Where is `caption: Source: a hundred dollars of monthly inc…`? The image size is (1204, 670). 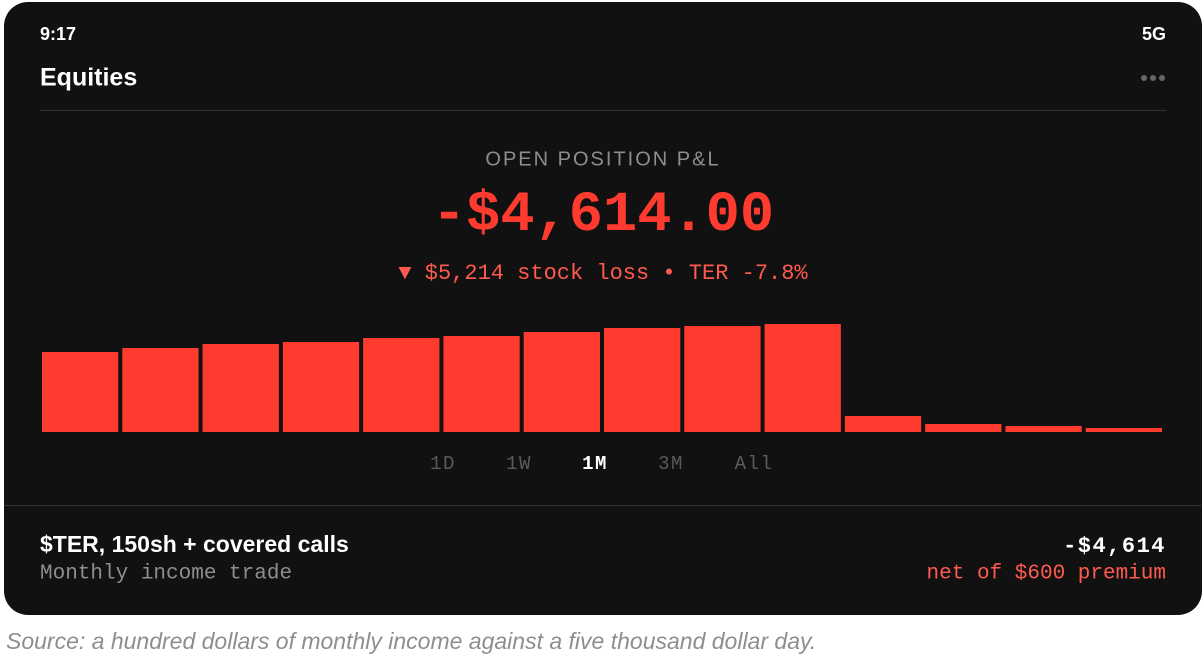 caption: Source: a hundred dollars of monthly inc… is located at coordinates (411, 641).